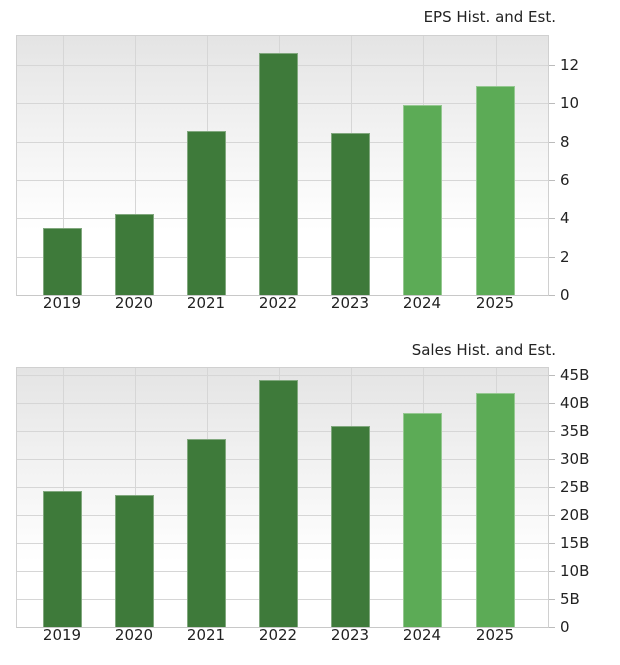  What do you see at coordinates (282, 375) in the screenshot?
I see `gridline-horizontal` at bounding box center [282, 375].